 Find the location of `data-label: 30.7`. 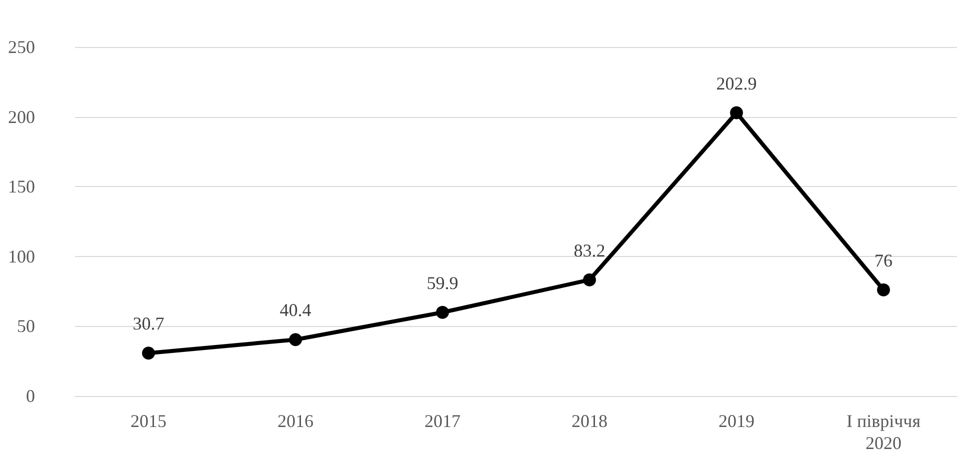

data-label: 30.7 is located at coordinates (148, 324).